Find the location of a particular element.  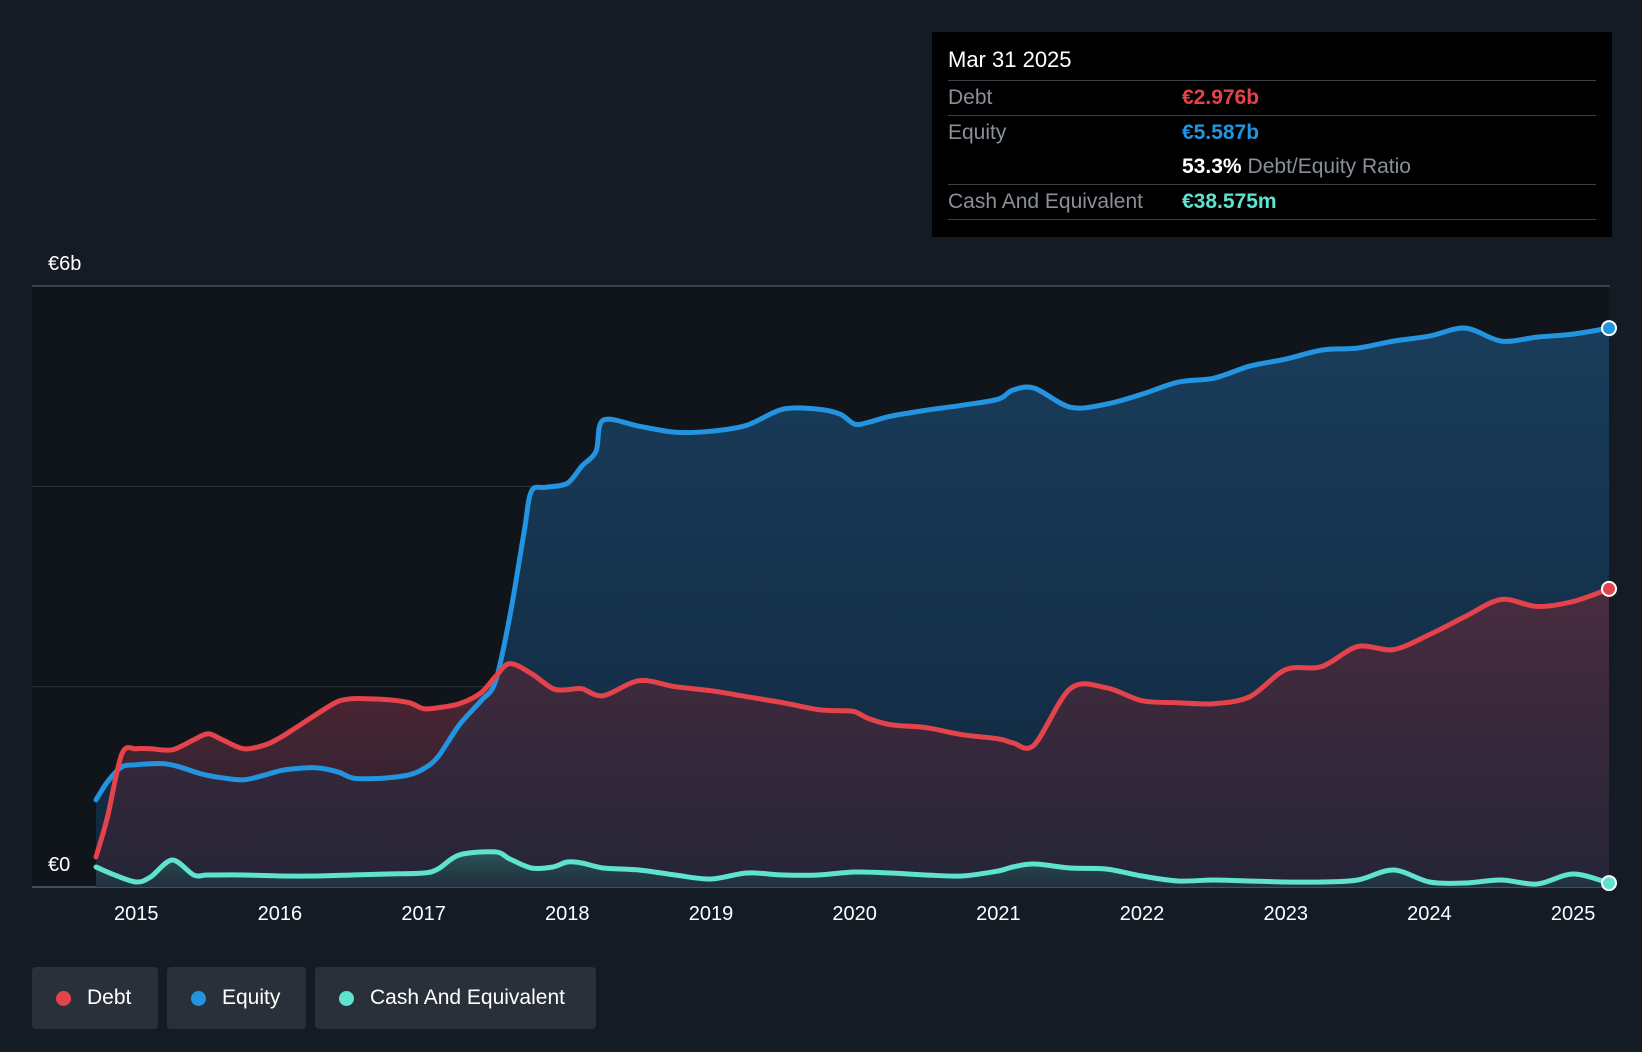

legend-item-debt: Debt is located at coordinates (95, 998).